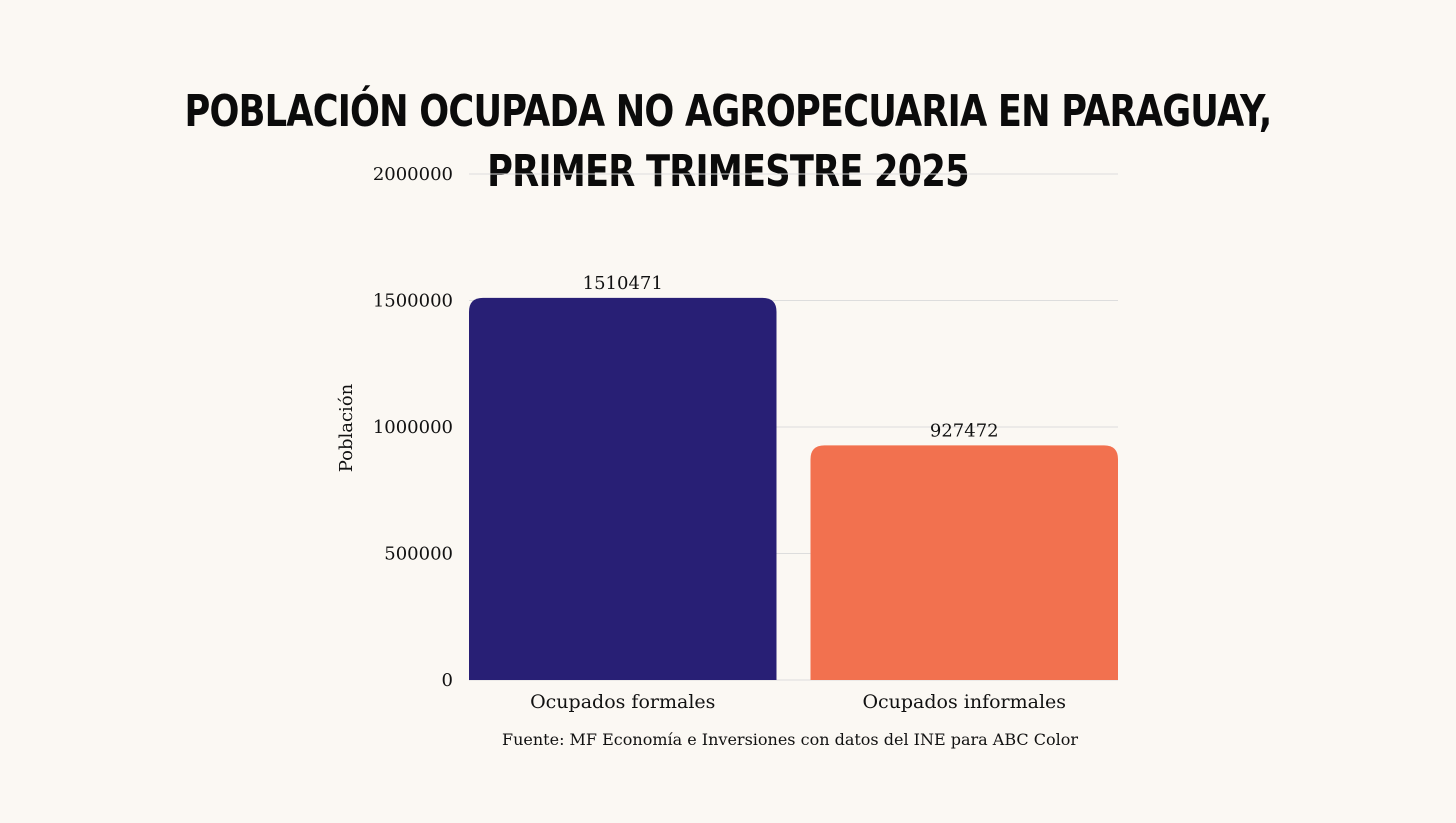 This screenshot has width=1456, height=823. Describe the element at coordinates (623, 488) in the screenshot. I see `bar-ocupados-formales` at that location.